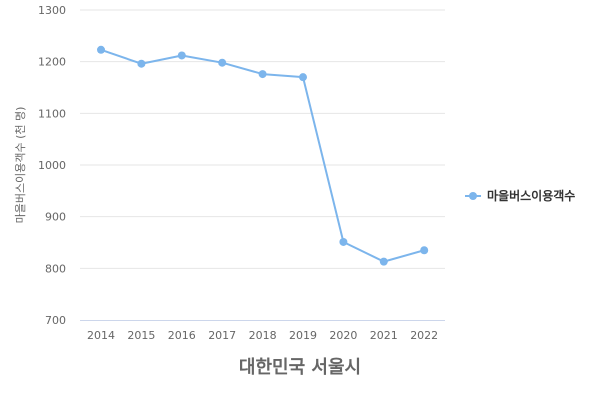 This screenshot has height=400, width=600. I want to click on y-tick-label-900: 900, so click(55, 217).